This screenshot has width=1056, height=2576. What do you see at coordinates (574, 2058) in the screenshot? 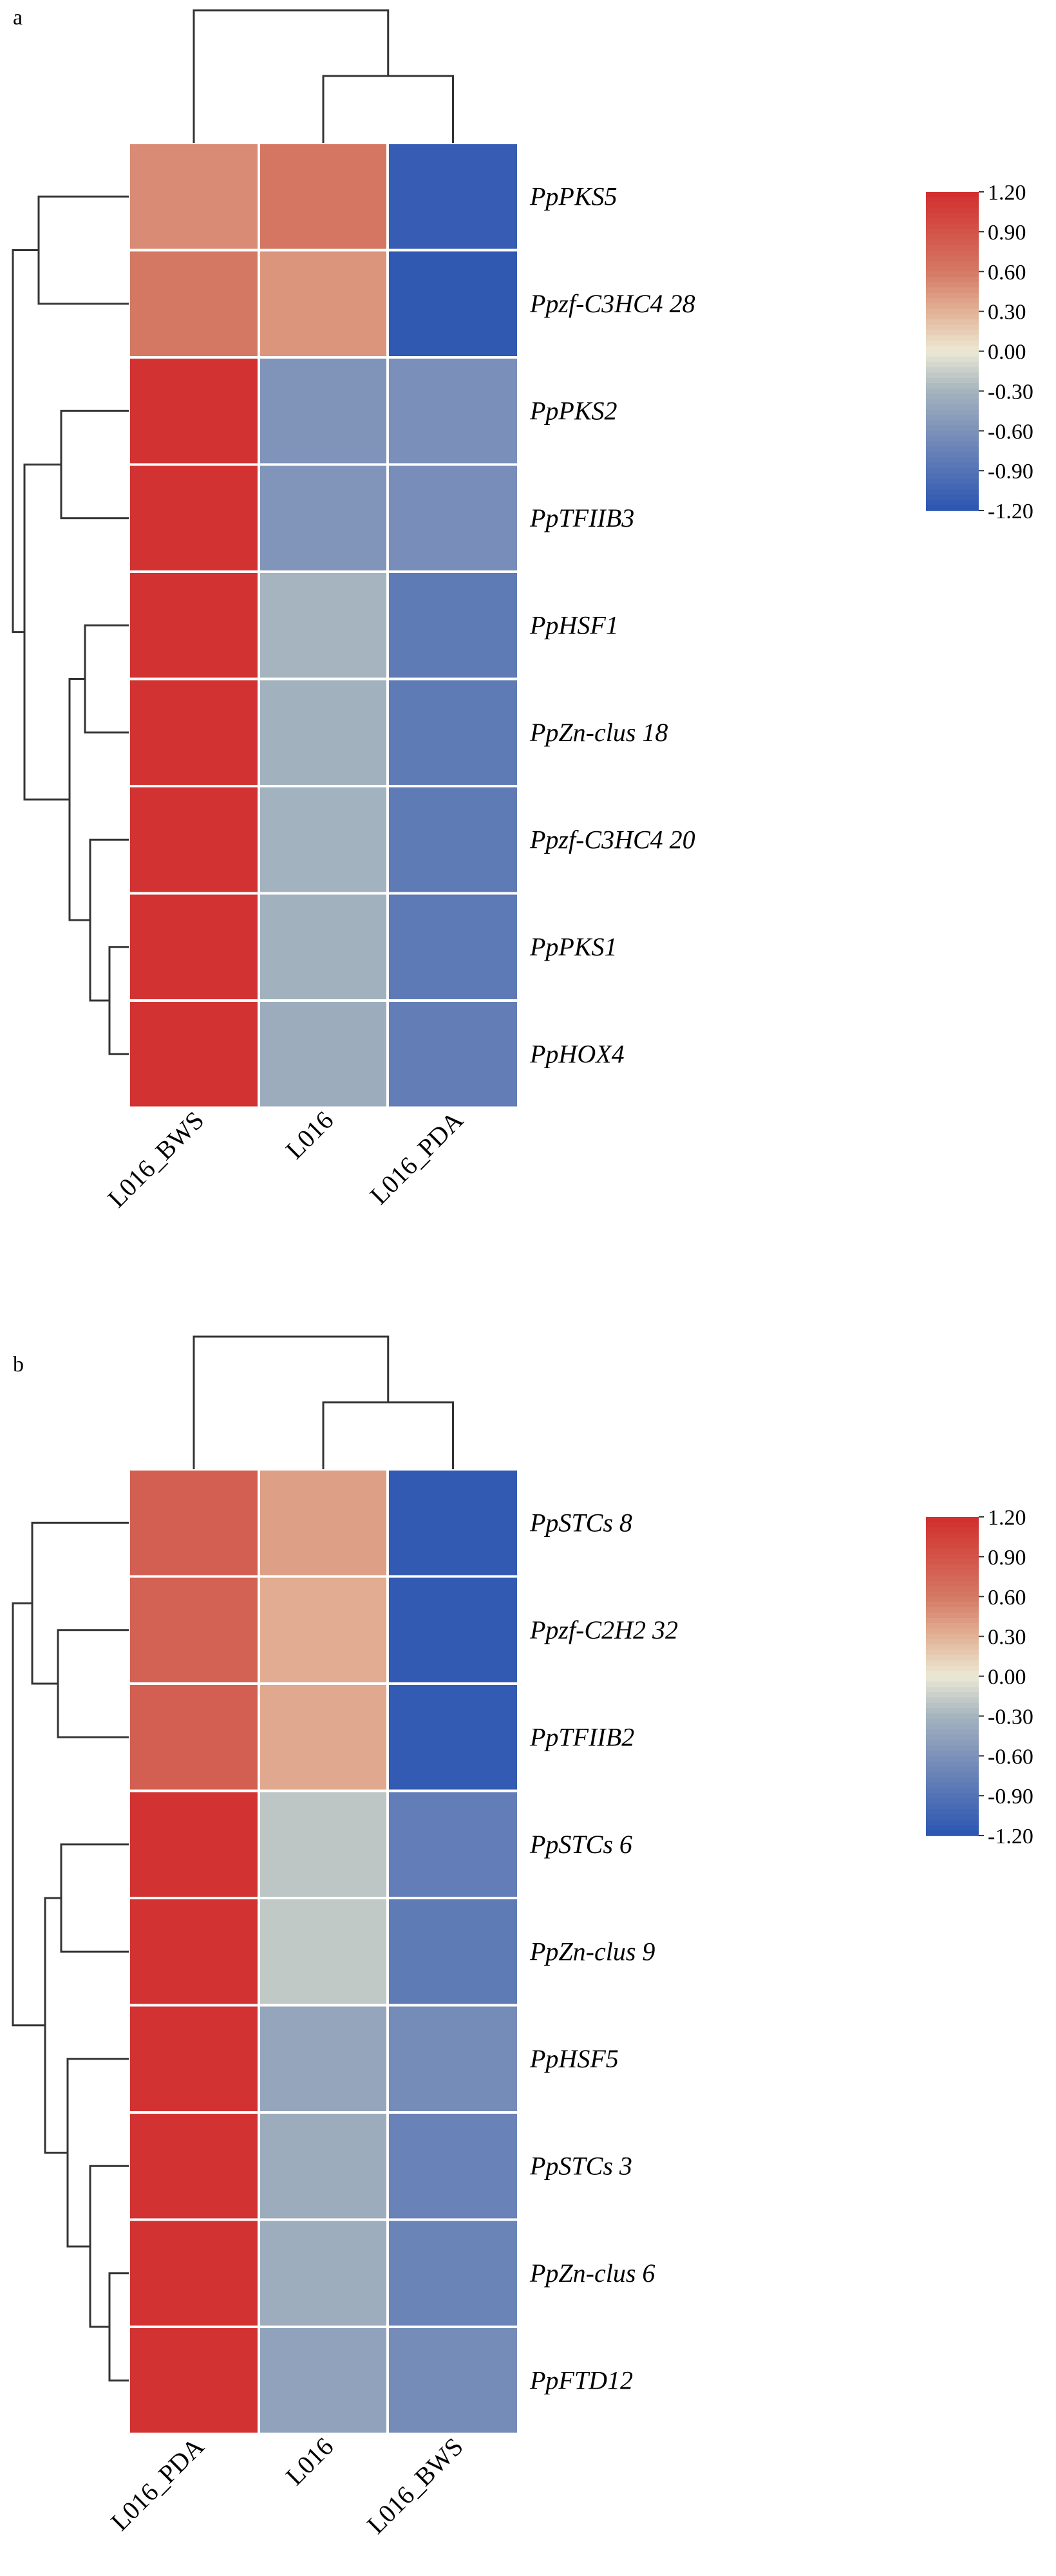
I see `row-label: PpHSF5` at bounding box center [574, 2058].